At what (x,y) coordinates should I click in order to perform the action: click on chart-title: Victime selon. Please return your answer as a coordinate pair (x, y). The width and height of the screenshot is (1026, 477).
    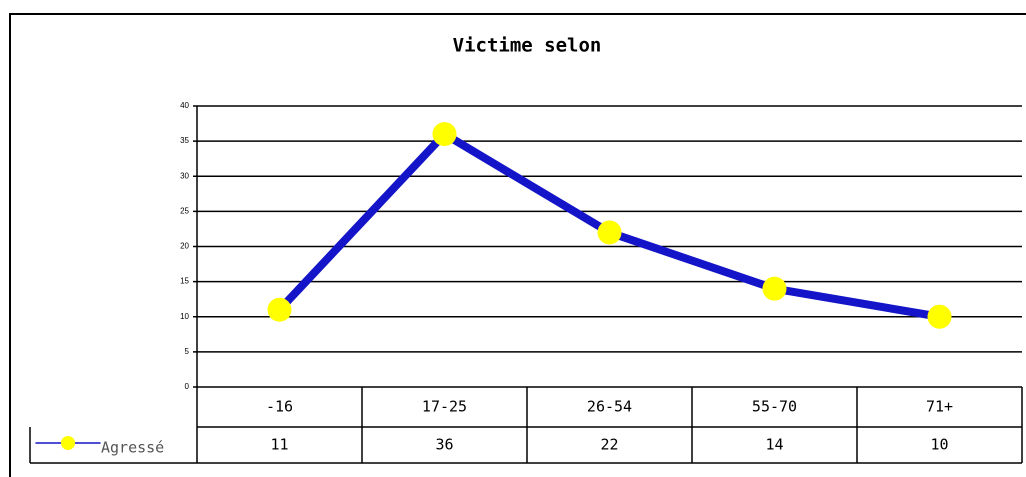
    Looking at the image, I should click on (527, 46).